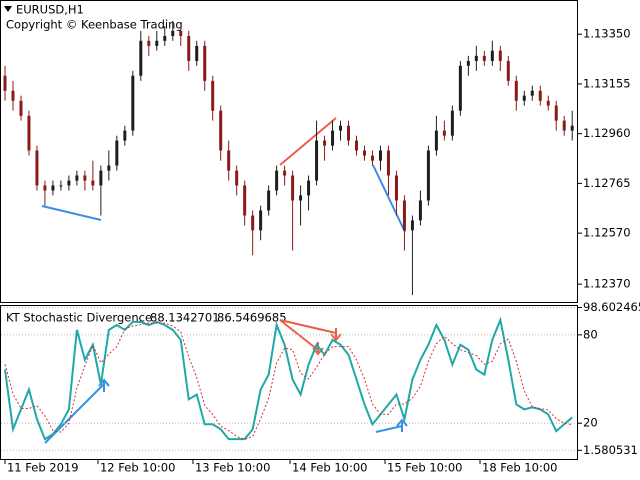 This screenshot has height=480, width=640. Describe the element at coordinates (607, 233) in the screenshot. I see `y-tick-label: 1.12570` at that location.